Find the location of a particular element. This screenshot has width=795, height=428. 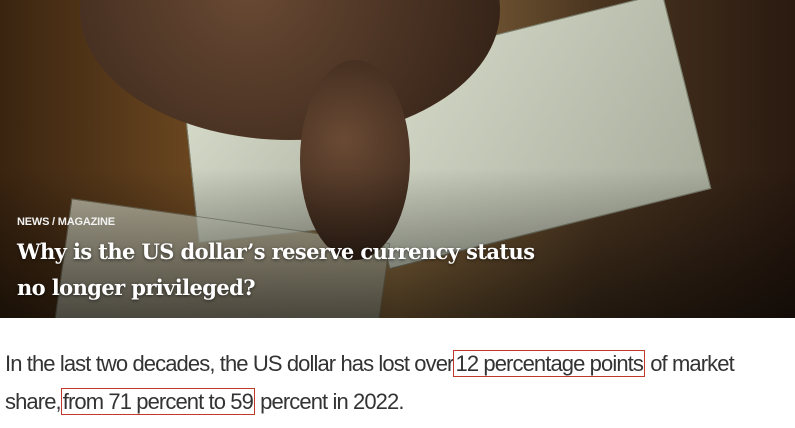

category-label: NEWS / MAGAZINE is located at coordinates (66, 222).